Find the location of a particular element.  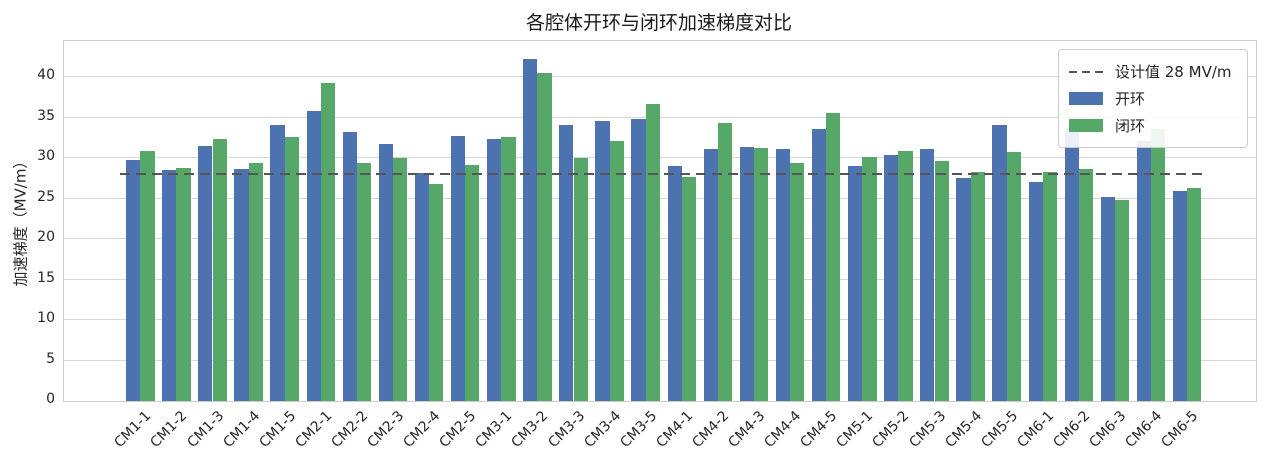

y-tick-0: 0 is located at coordinates (50, 399).